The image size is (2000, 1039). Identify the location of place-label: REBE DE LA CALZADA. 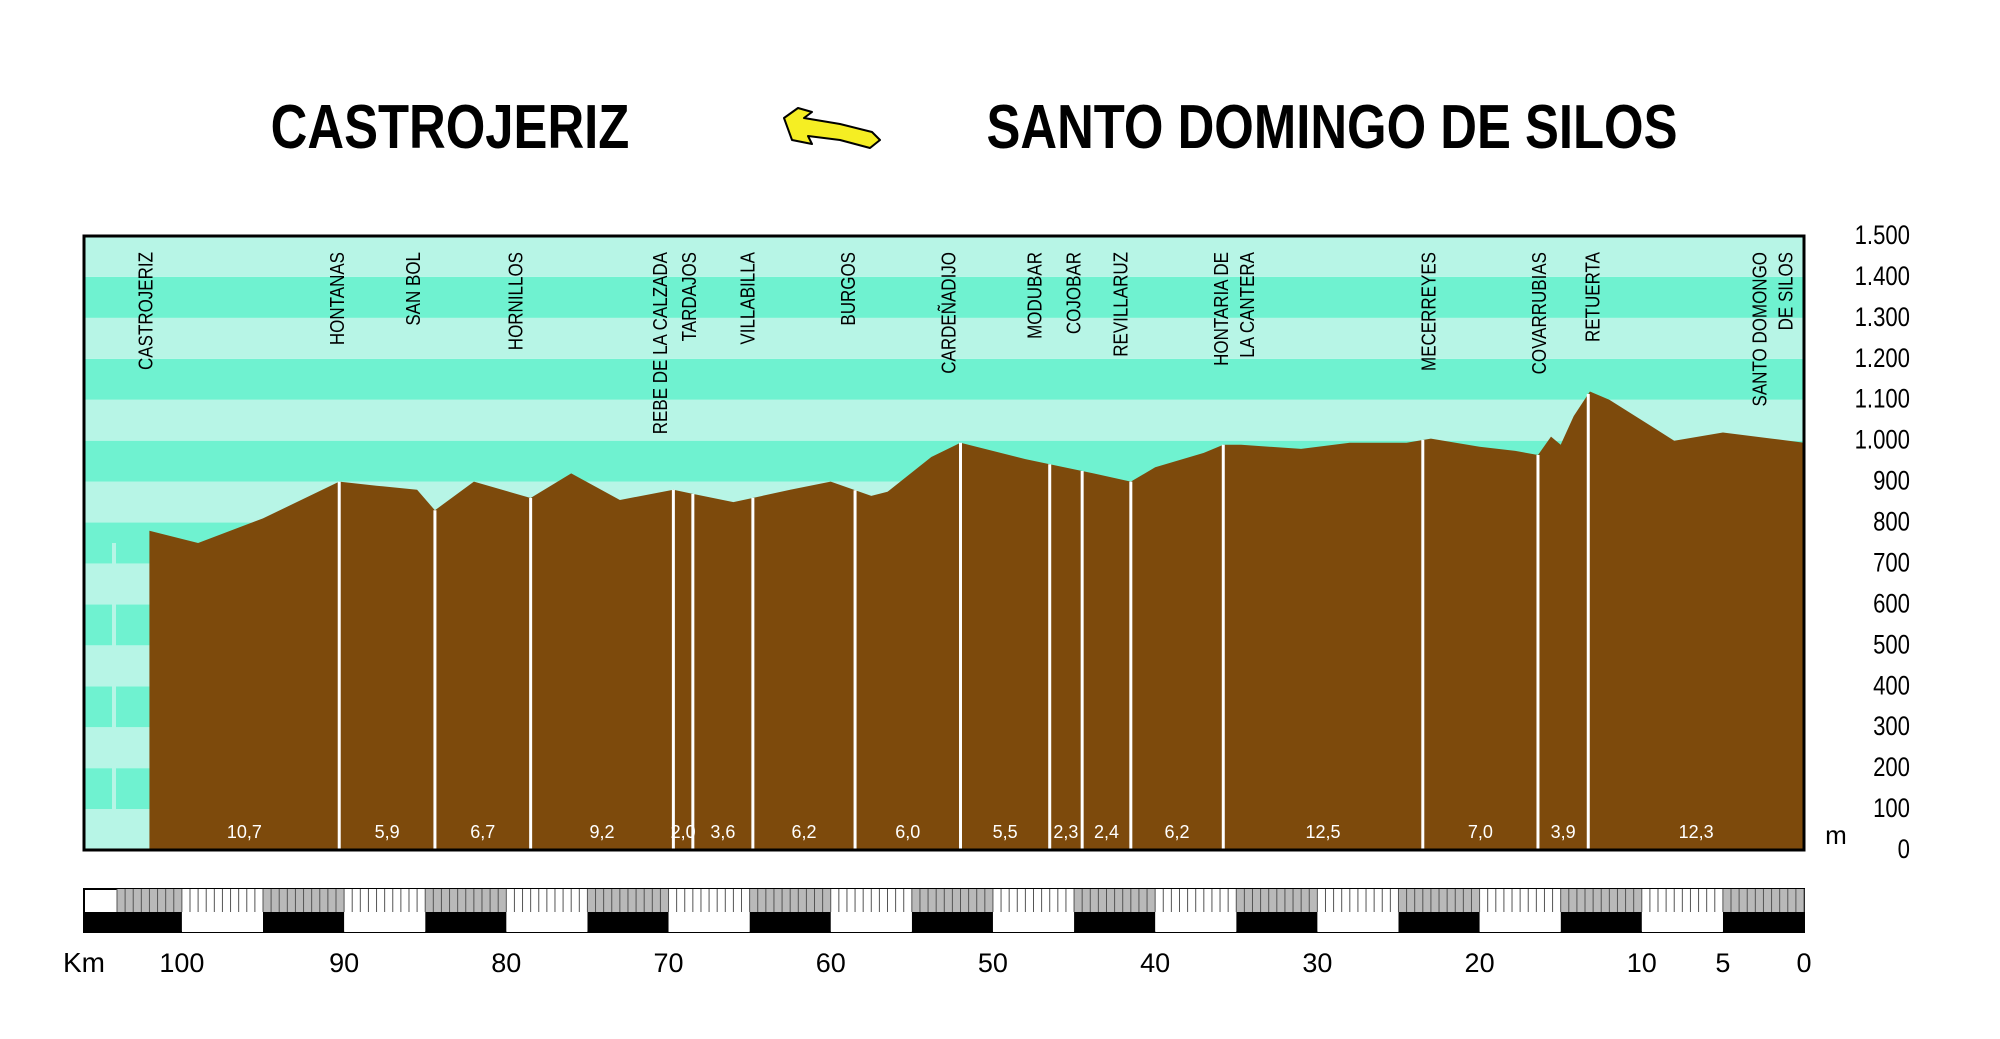
(659, 342).